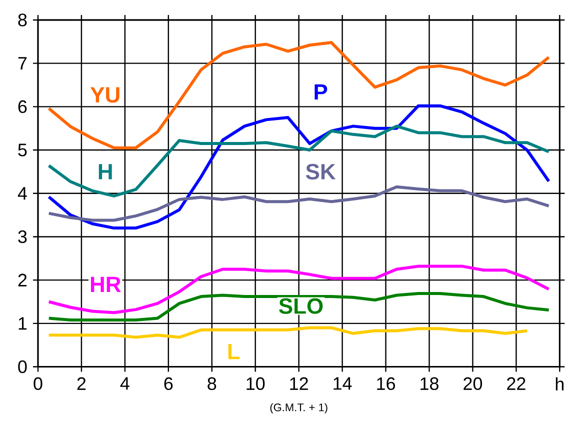 The width and height of the screenshot is (568, 428). What do you see at coordinates (321, 172) in the screenshot?
I see `series-label: SK` at bounding box center [321, 172].